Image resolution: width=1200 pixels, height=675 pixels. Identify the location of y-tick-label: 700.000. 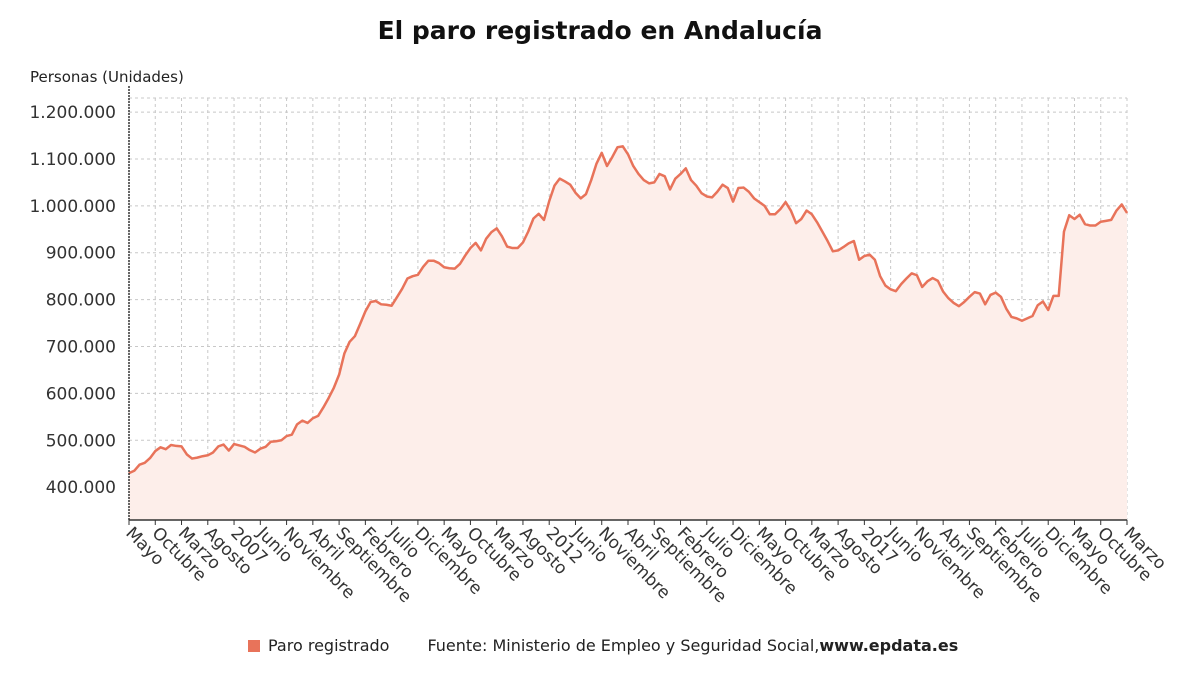
(81, 348).